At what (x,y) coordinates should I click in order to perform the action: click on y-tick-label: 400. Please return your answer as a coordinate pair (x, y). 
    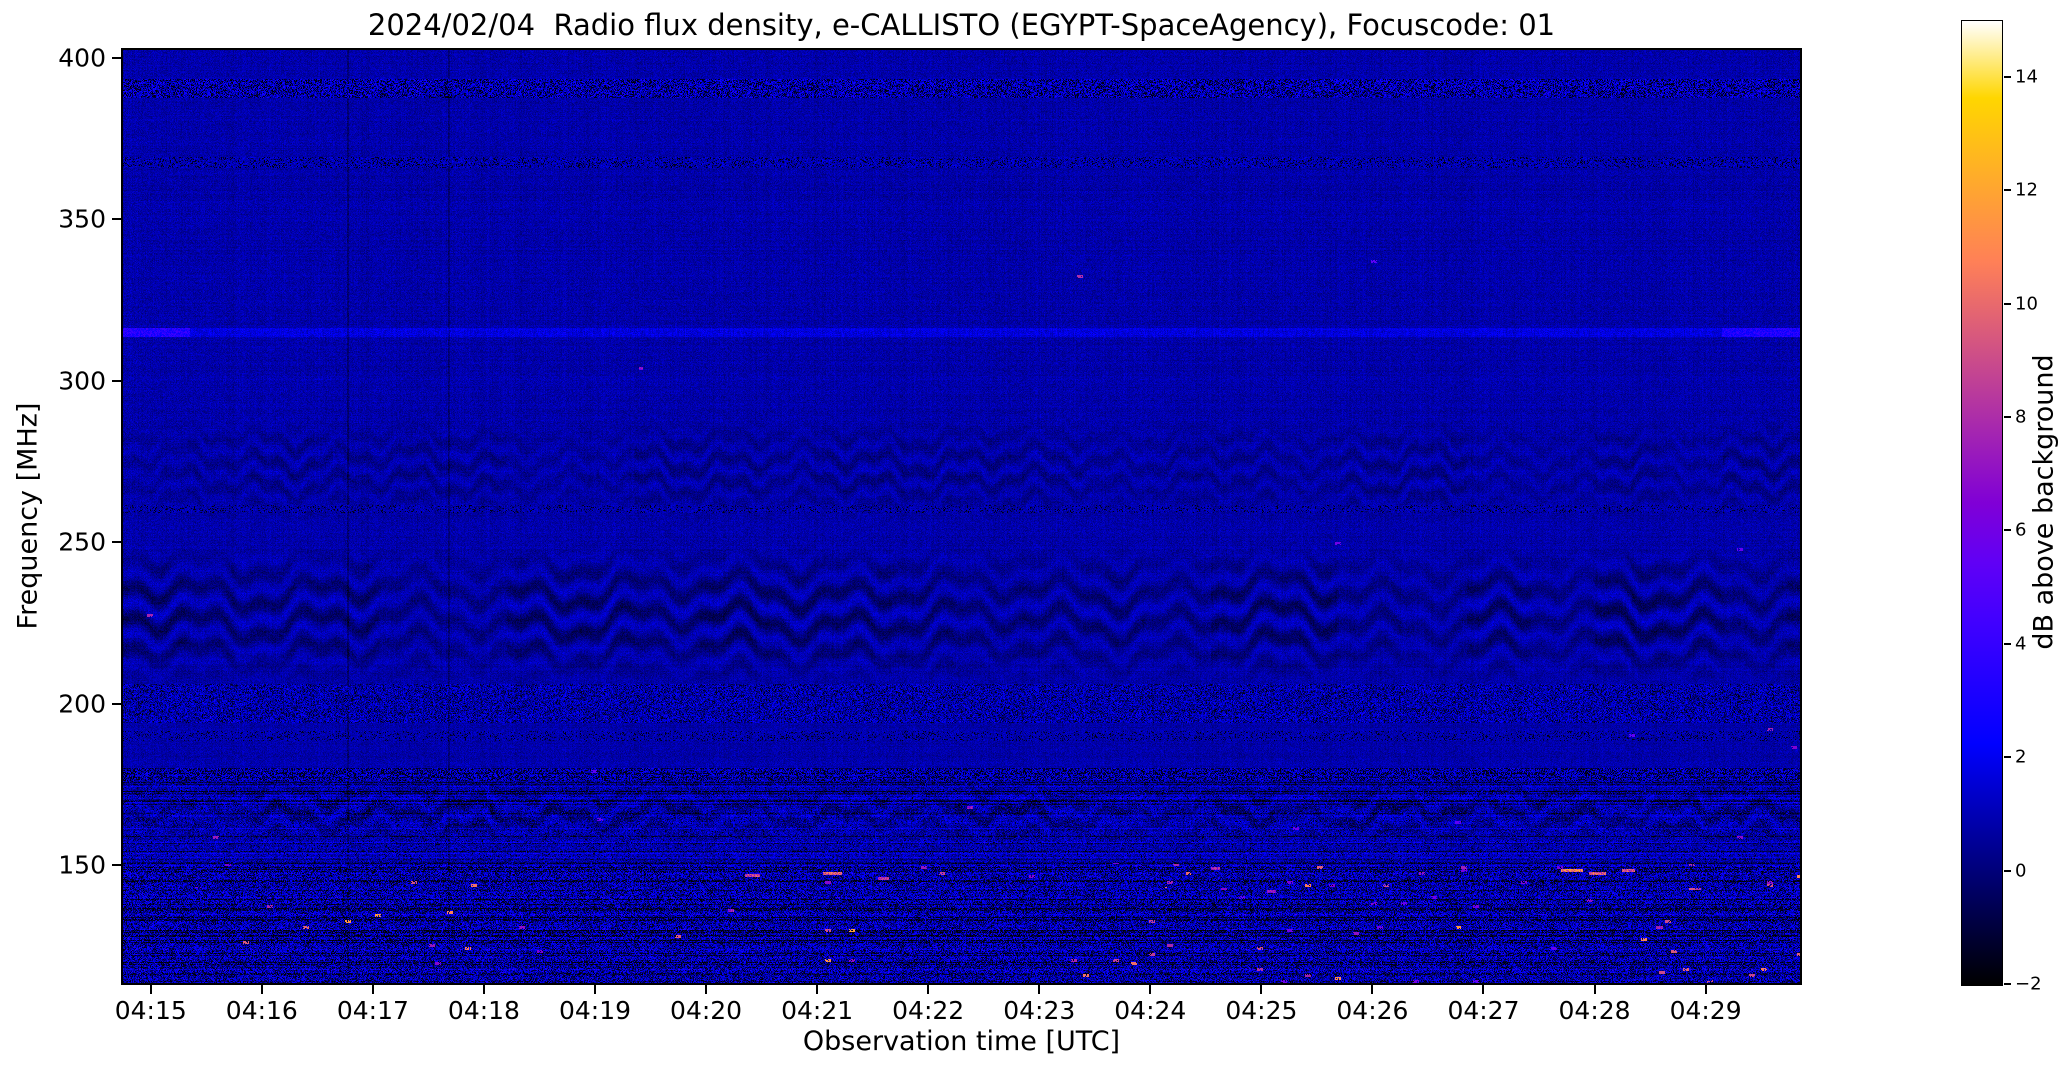
    Looking at the image, I should click on (82, 58).